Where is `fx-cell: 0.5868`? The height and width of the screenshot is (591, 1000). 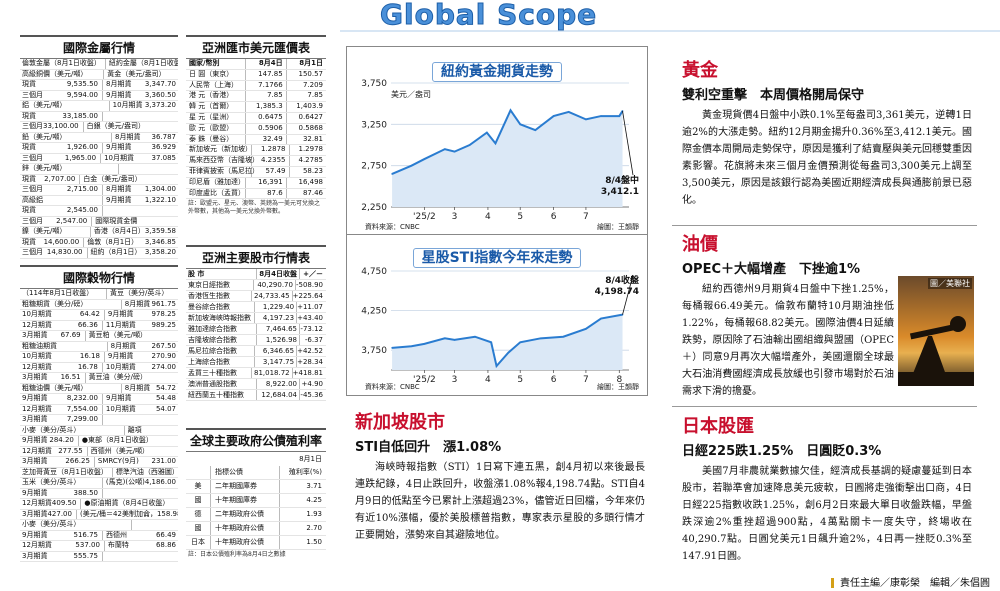 fx-cell: 0.5868 is located at coordinates (311, 127).